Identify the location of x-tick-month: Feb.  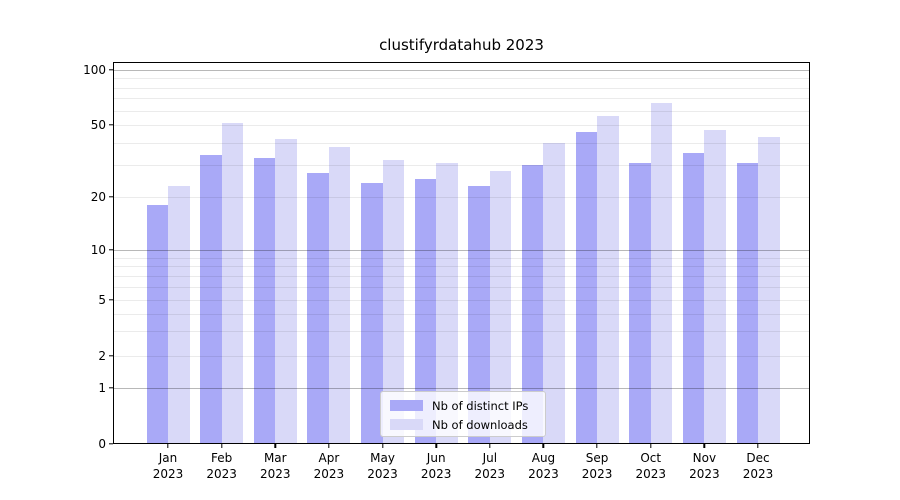
(222, 458).